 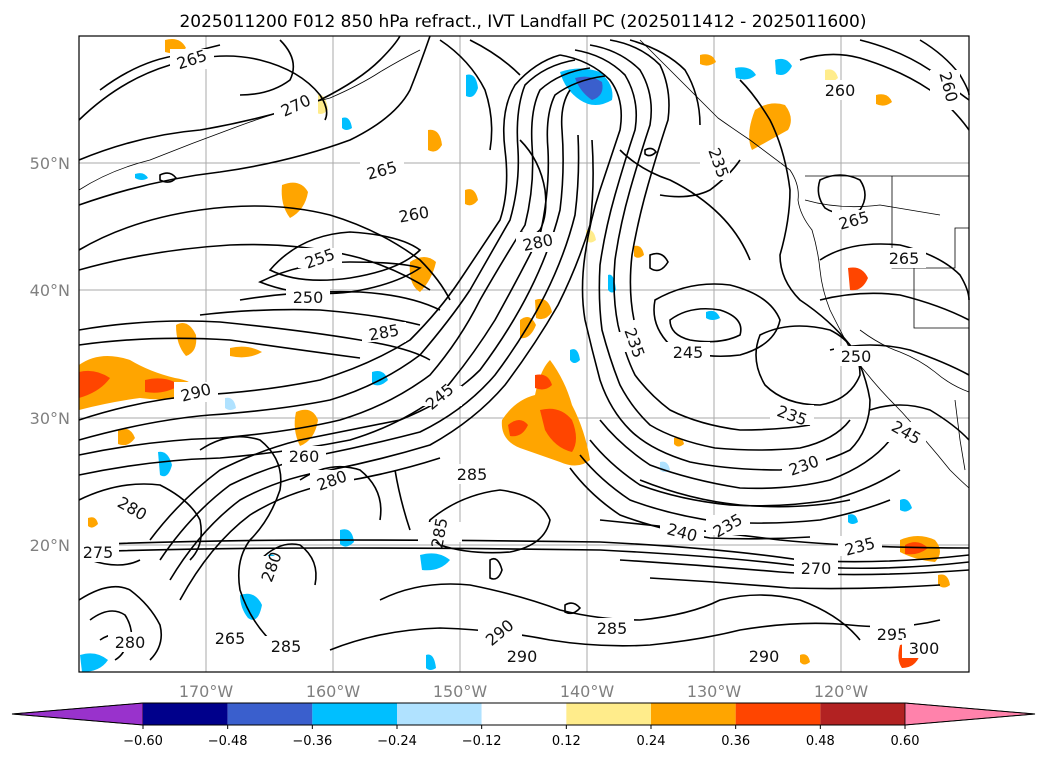 What do you see at coordinates (397, 741) in the screenshot?
I see `colorbar-tick-label: −0.24` at bounding box center [397, 741].